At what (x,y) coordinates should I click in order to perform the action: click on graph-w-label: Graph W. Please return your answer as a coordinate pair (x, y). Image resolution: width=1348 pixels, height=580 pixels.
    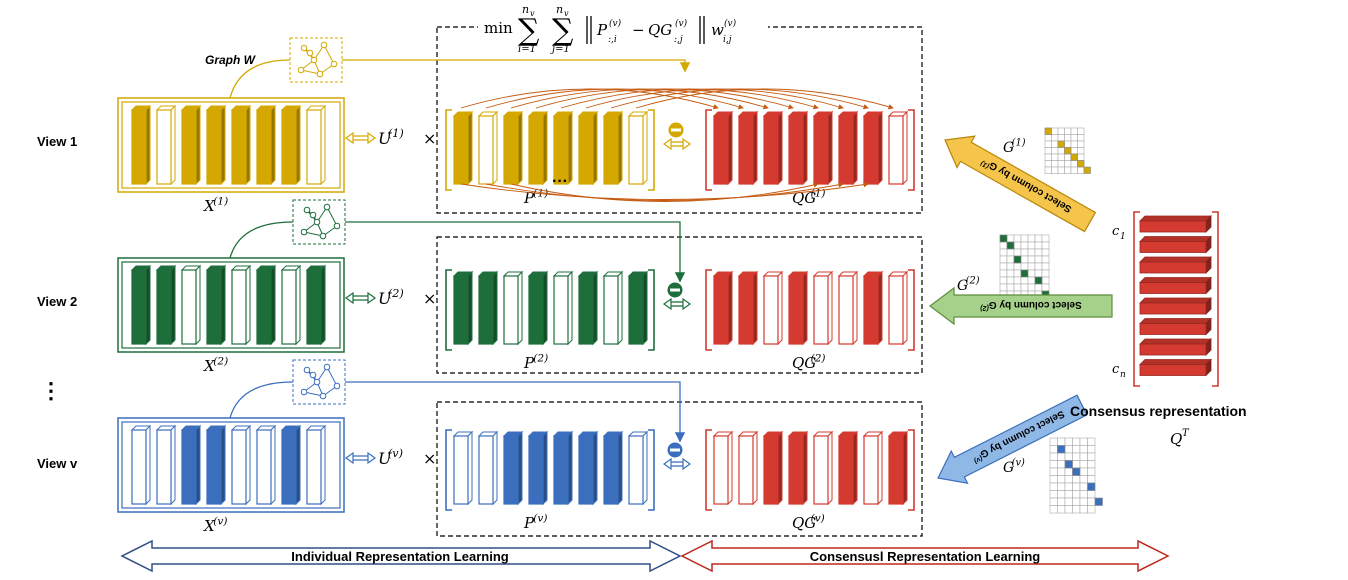
    Looking at the image, I should click on (231, 60).